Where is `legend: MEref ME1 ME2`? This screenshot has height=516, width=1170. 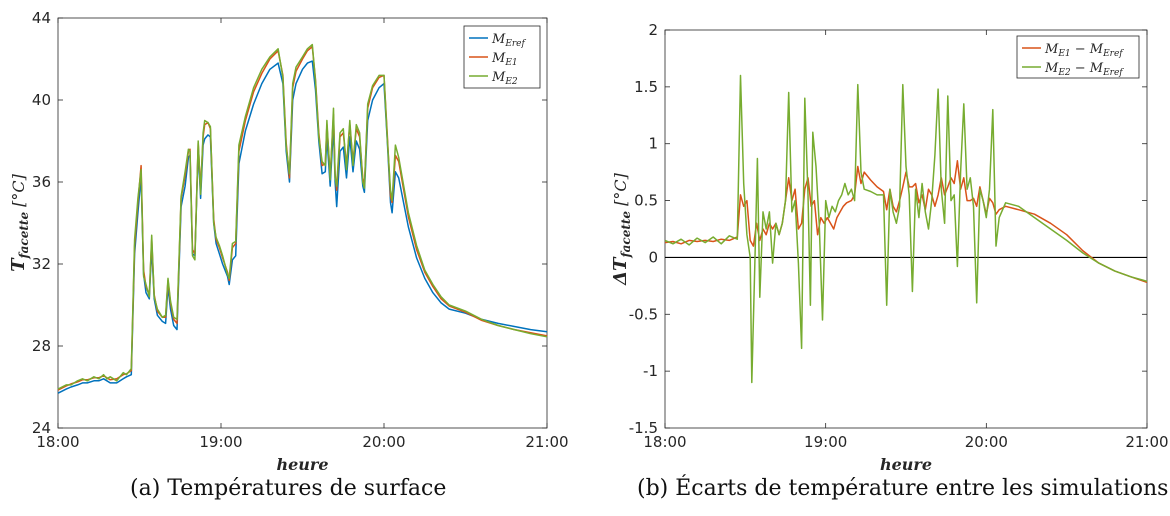
legend: MEref ME1 ME2 is located at coordinates (502, 57).